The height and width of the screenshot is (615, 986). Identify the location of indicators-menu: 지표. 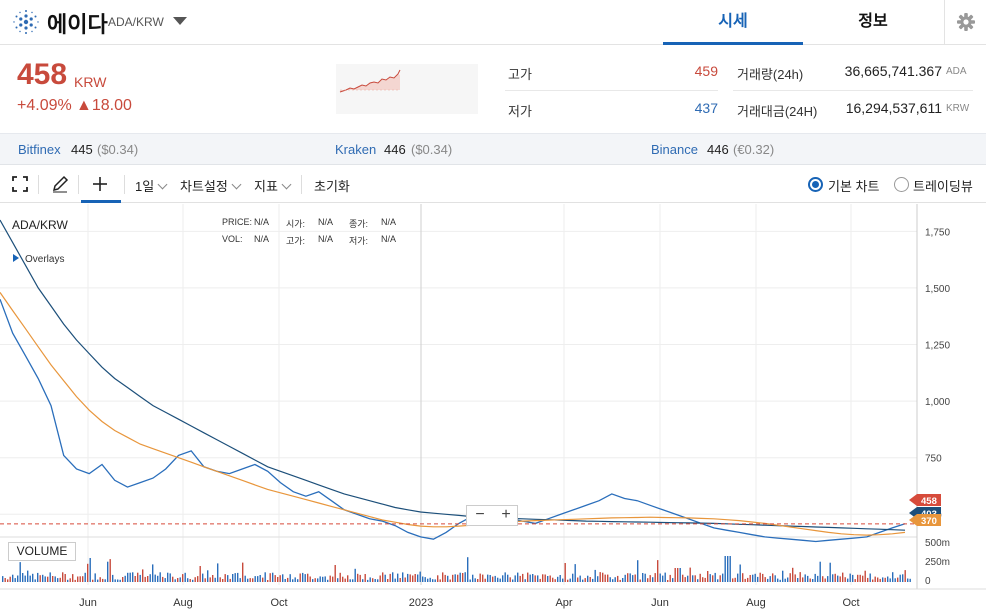
(273, 185).